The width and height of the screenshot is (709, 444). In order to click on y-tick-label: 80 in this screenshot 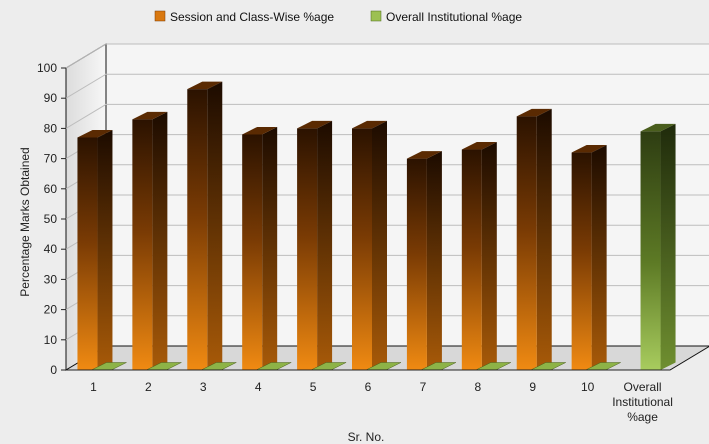, I will do `click(51, 128)`.